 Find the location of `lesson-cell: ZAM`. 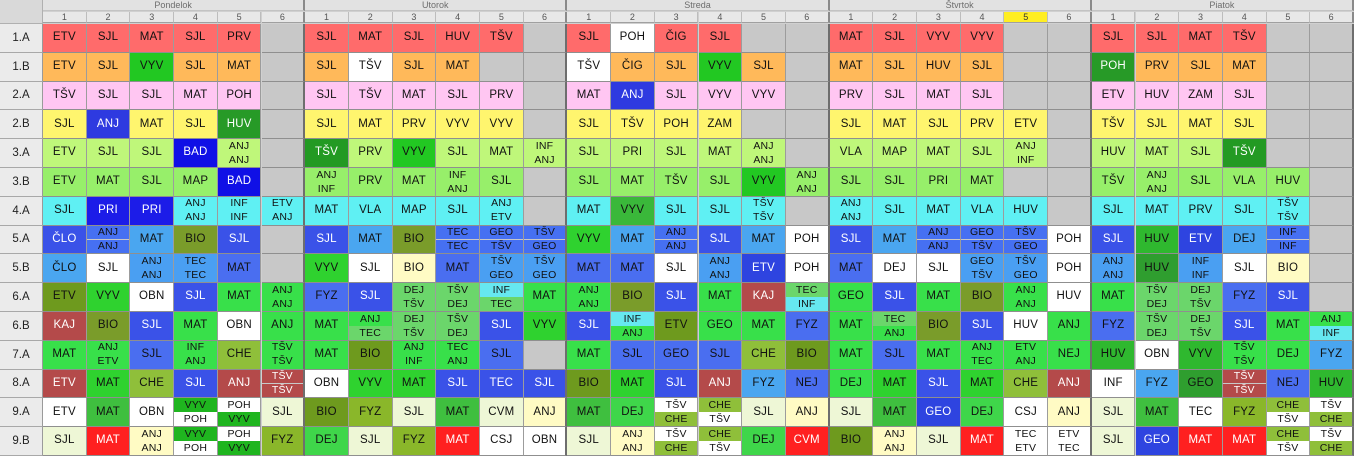

lesson-cell: ZAM is located at coordinates (720, 125).